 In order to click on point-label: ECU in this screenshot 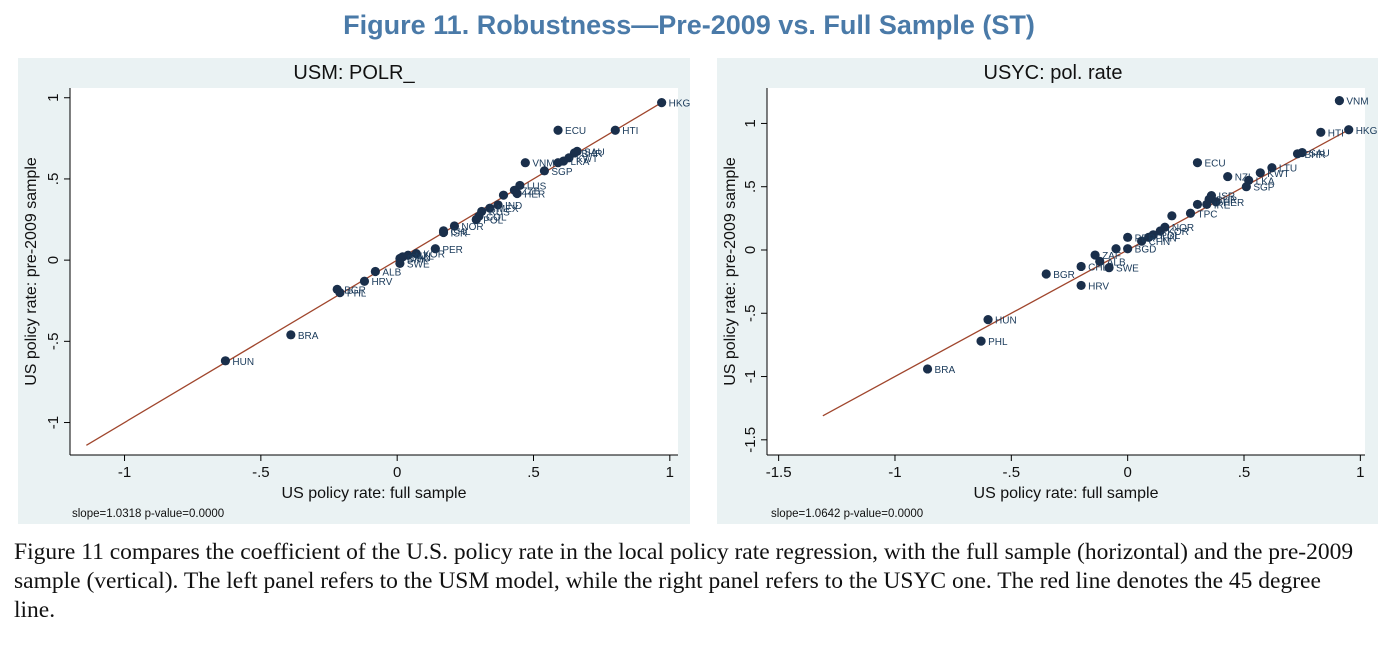, I will do `click(575, 131)`.